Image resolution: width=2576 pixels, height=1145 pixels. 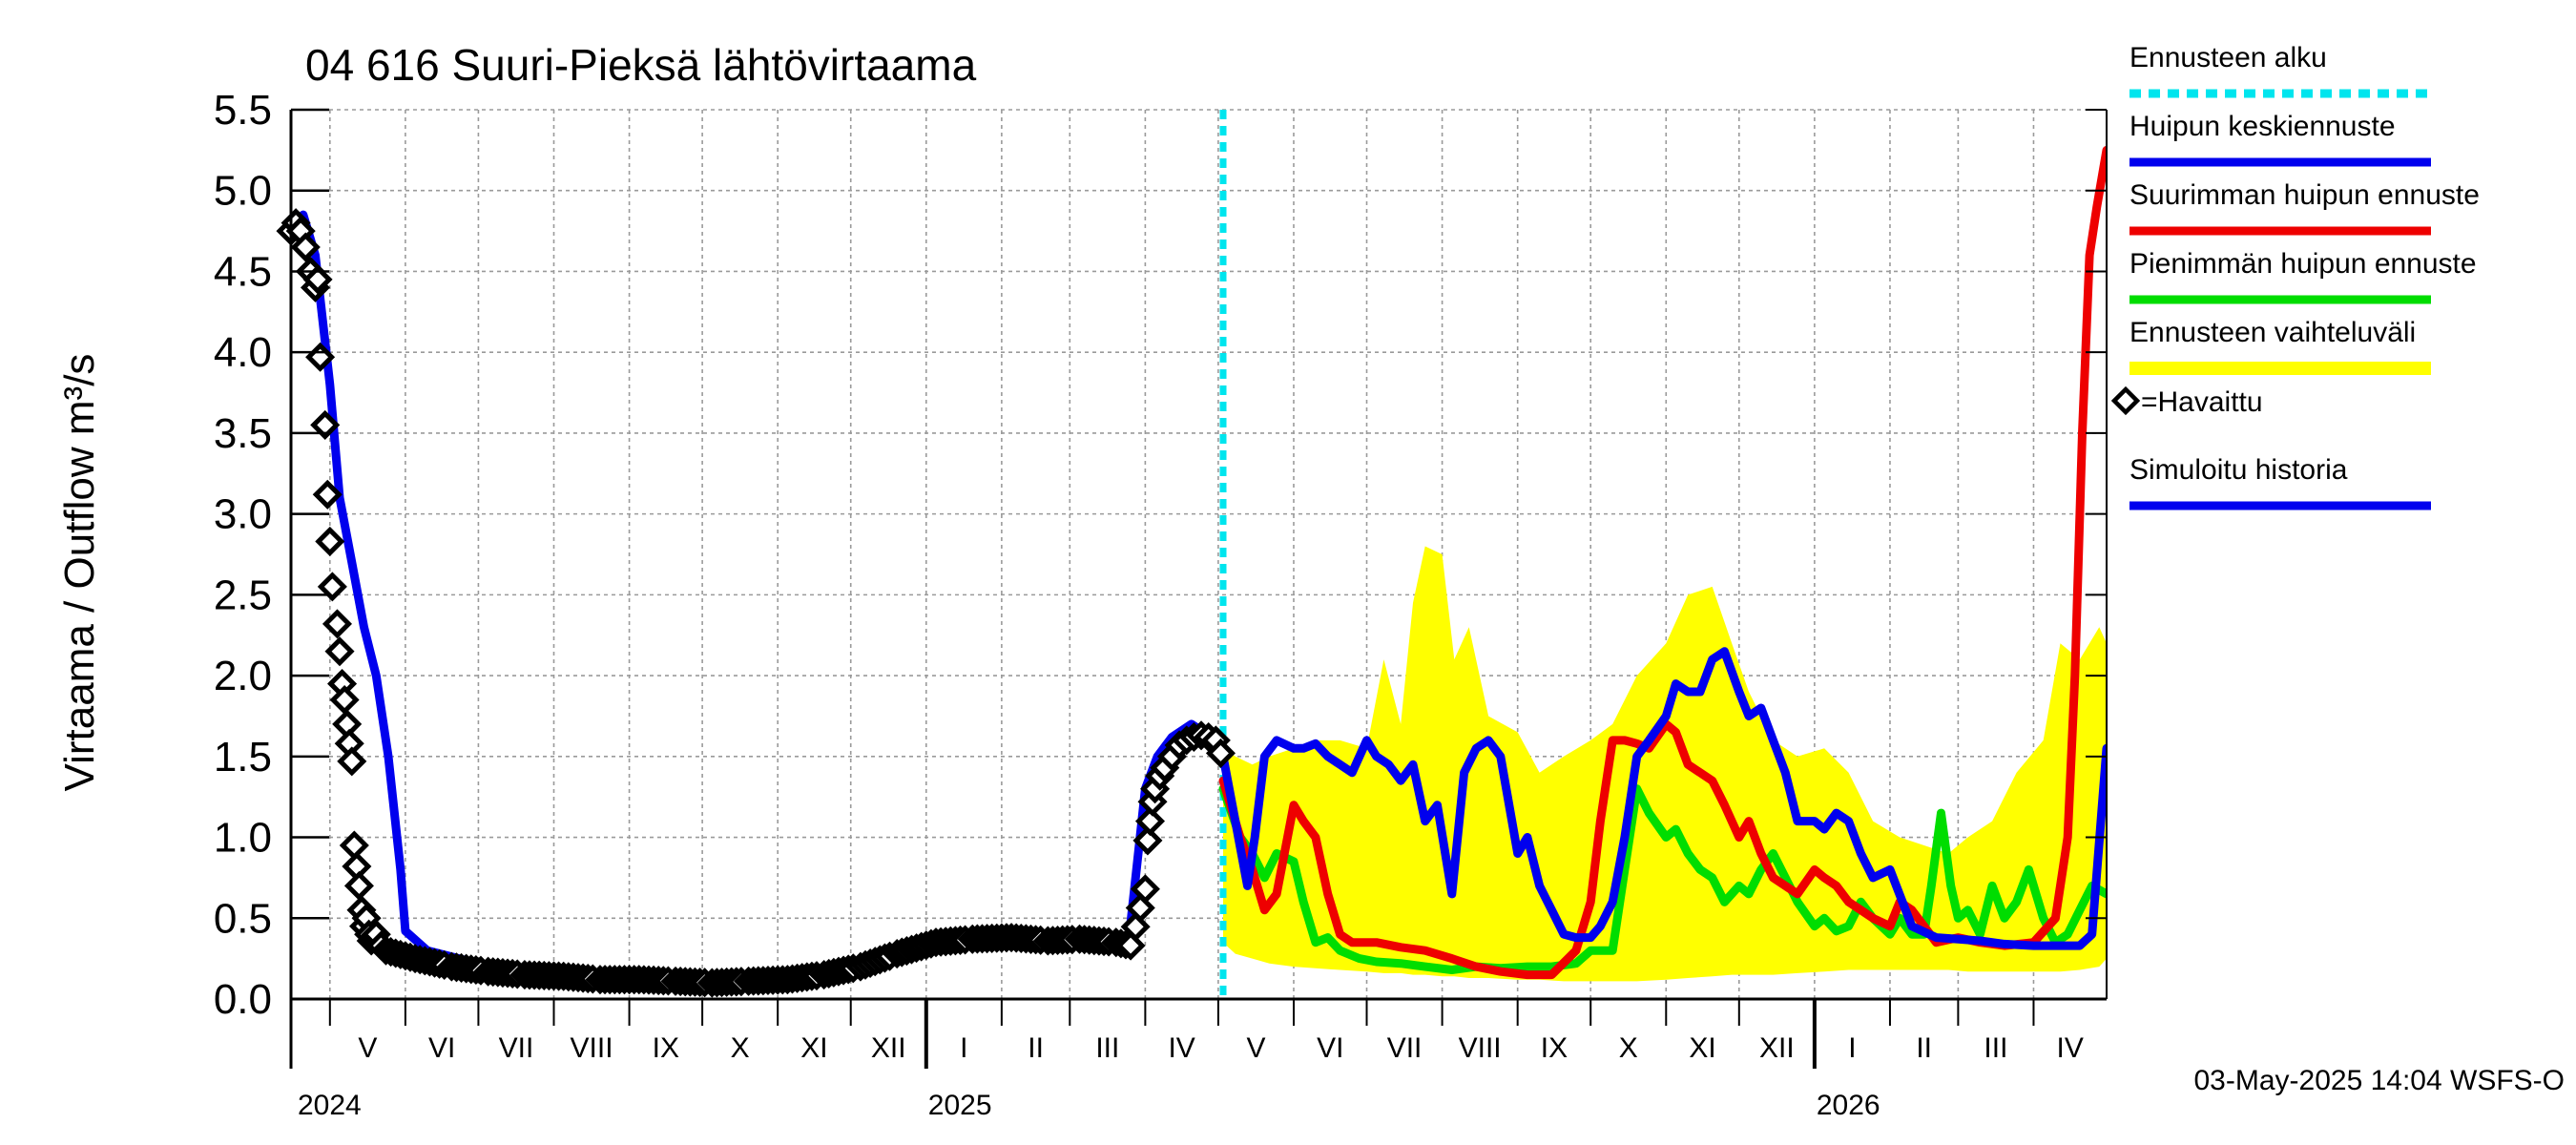 I want to click on y-tick-label: 3.5, so click(x=243, y=433).